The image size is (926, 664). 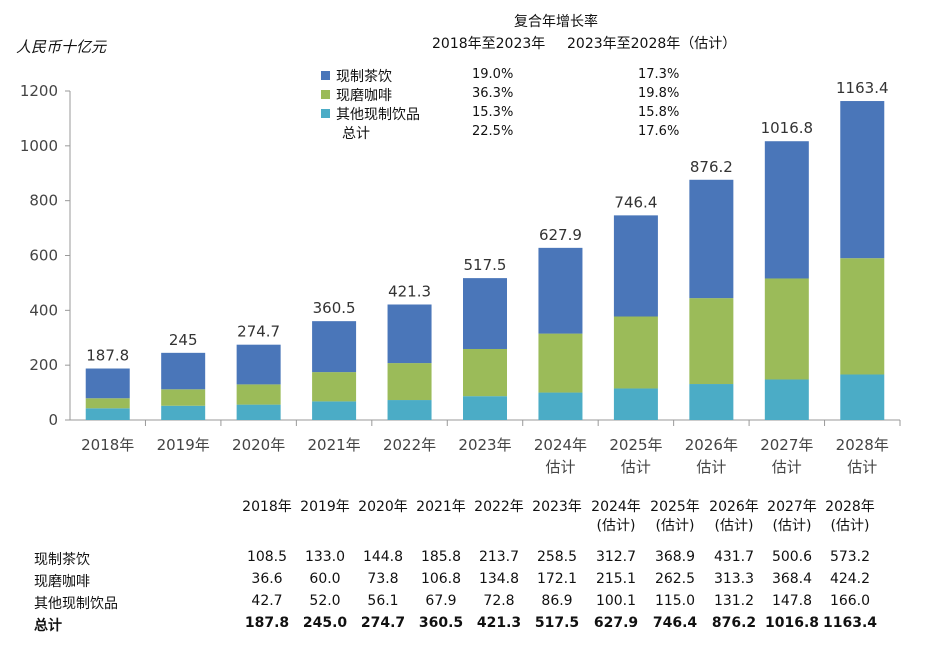 I want to click on table-row-label: 现制茶饮, so click(x=62, y=560).